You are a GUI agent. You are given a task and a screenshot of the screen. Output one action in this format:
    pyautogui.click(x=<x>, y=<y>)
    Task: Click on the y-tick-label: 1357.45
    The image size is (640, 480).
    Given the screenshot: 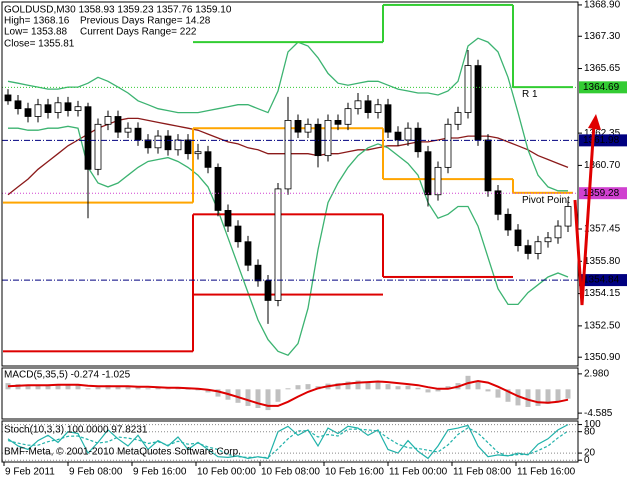 What is the action you would take?
    pyautogui.click(x=602, y=229)
    